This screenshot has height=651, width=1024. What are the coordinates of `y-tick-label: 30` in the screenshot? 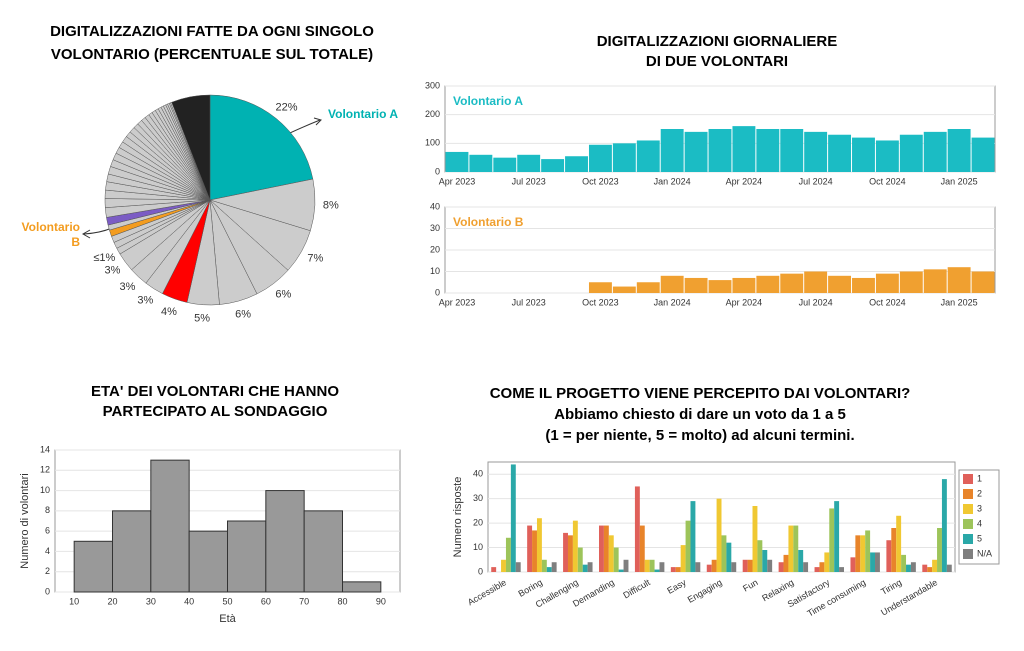 It's located at (435, 228).